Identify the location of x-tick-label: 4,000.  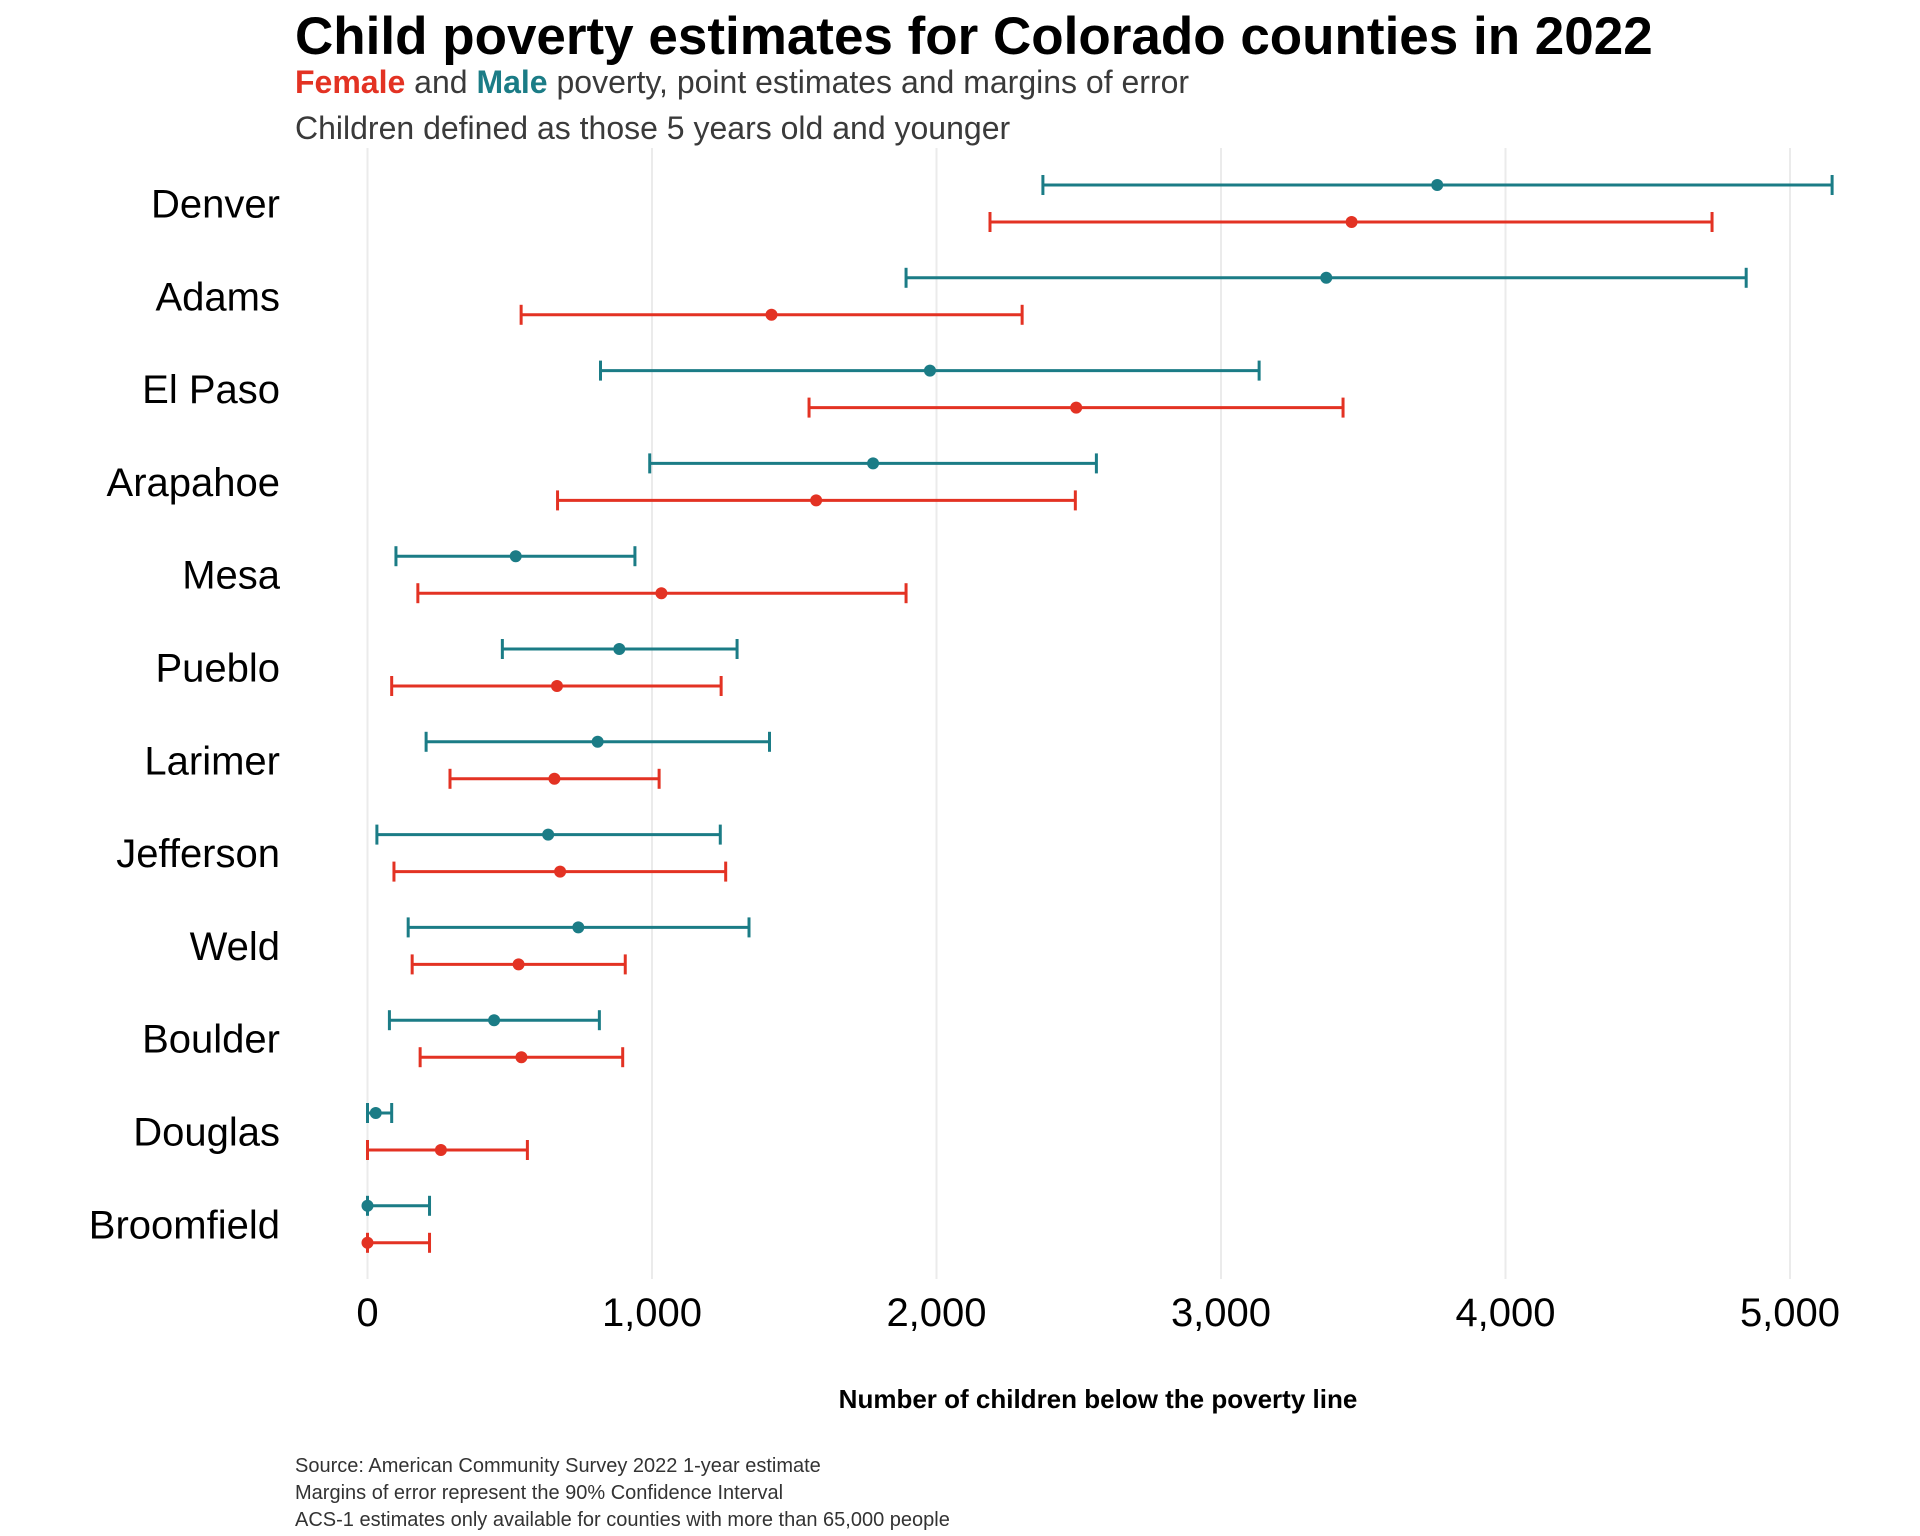
(1505, 1313).